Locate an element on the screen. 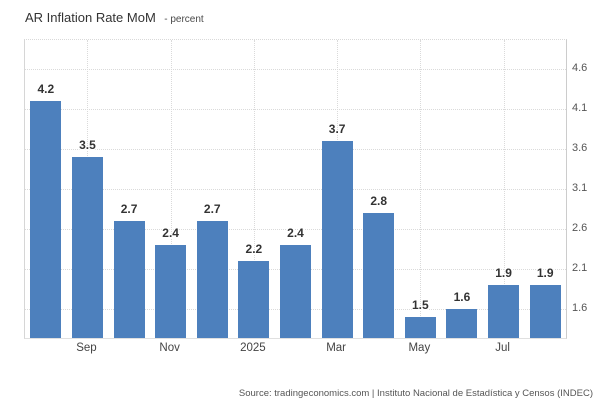 This screenshot has width=601, height=411. y-tick-label: 4.6 is located at coordinates (580, 67).